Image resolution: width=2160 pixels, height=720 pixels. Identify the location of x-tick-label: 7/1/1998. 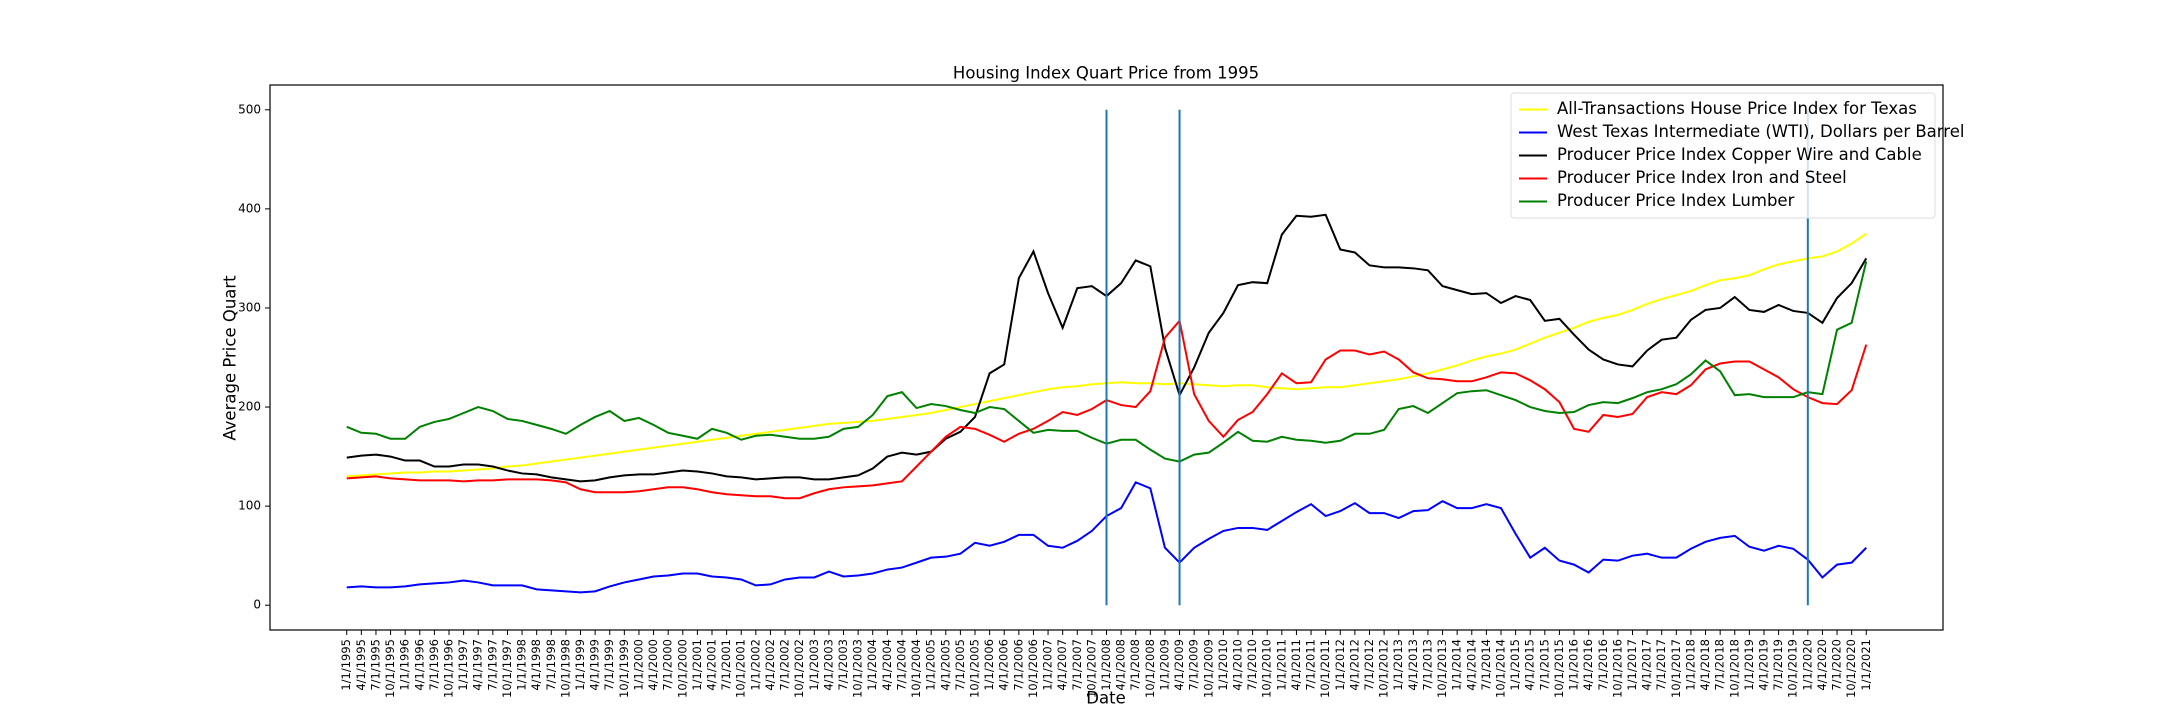
(551, 665).